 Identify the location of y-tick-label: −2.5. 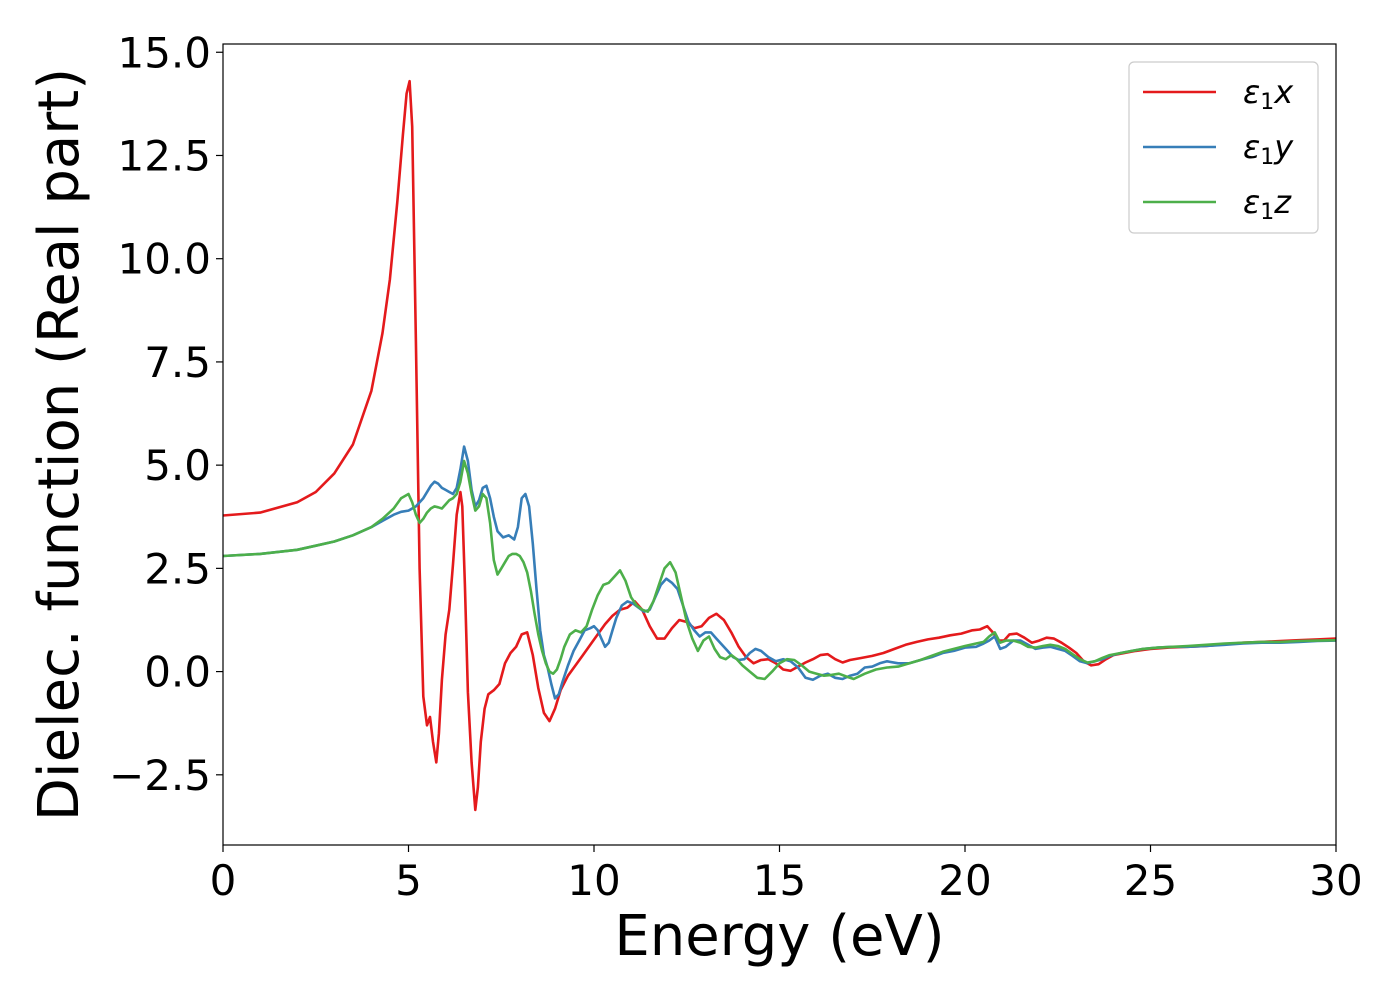
(160, 775).